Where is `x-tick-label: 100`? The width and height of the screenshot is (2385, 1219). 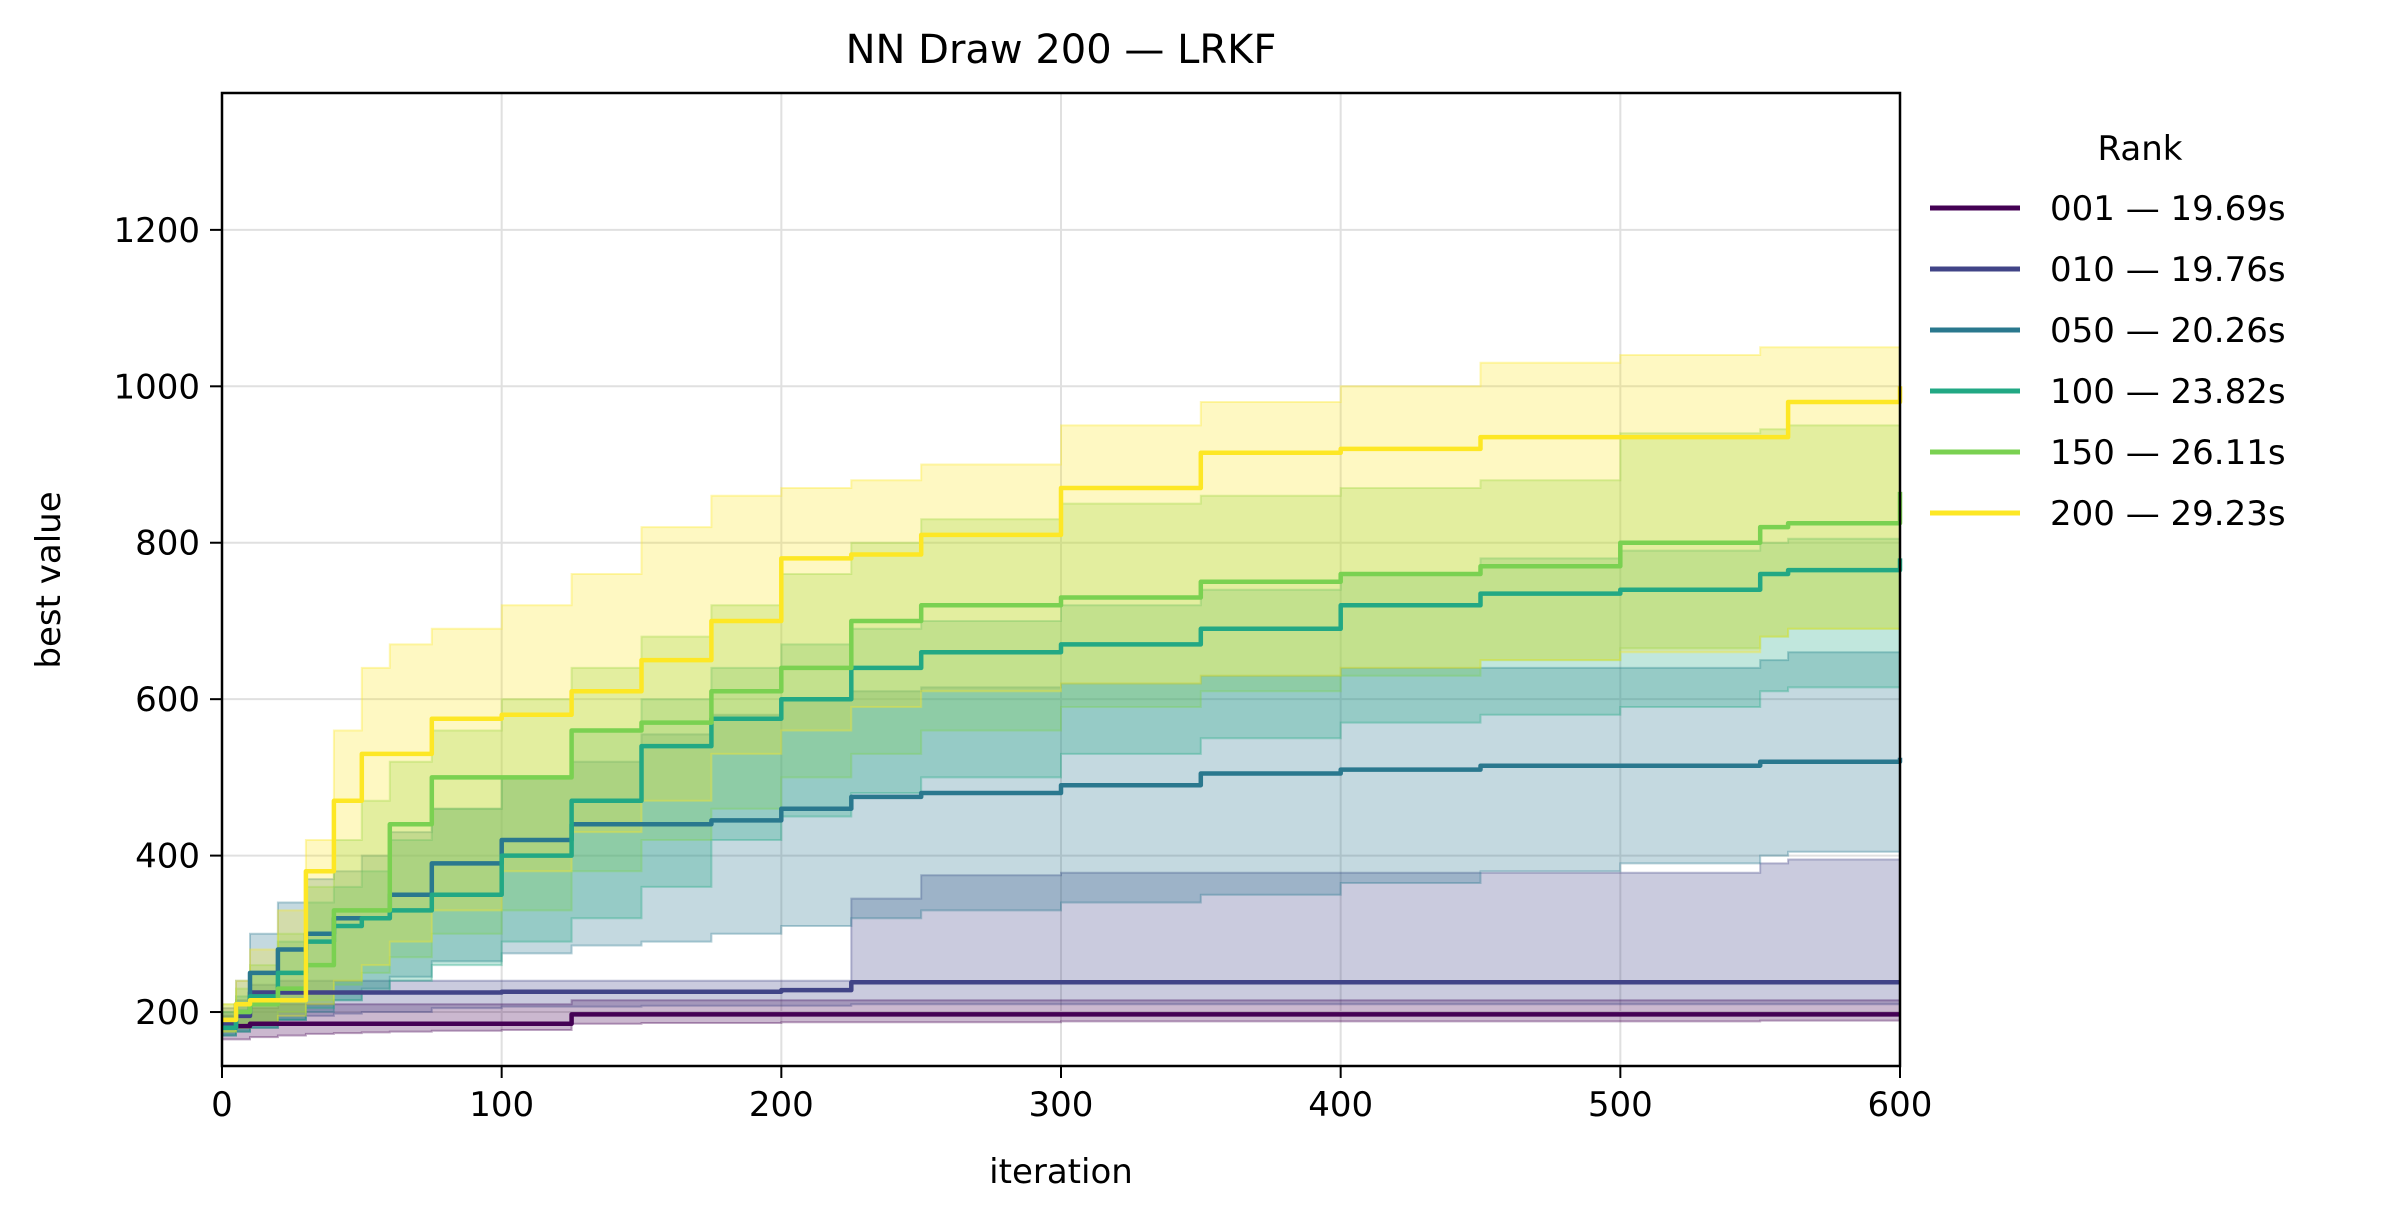
x-tick-label: 100 is located at coordinates (501, 1105).